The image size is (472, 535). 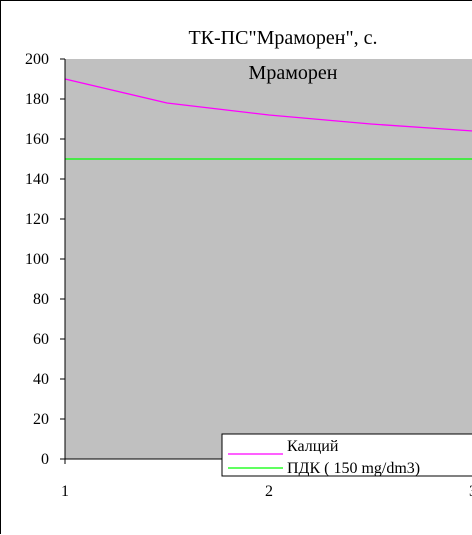 I want to click on y-tick-label-60: 60, so click(x=41, y=339).